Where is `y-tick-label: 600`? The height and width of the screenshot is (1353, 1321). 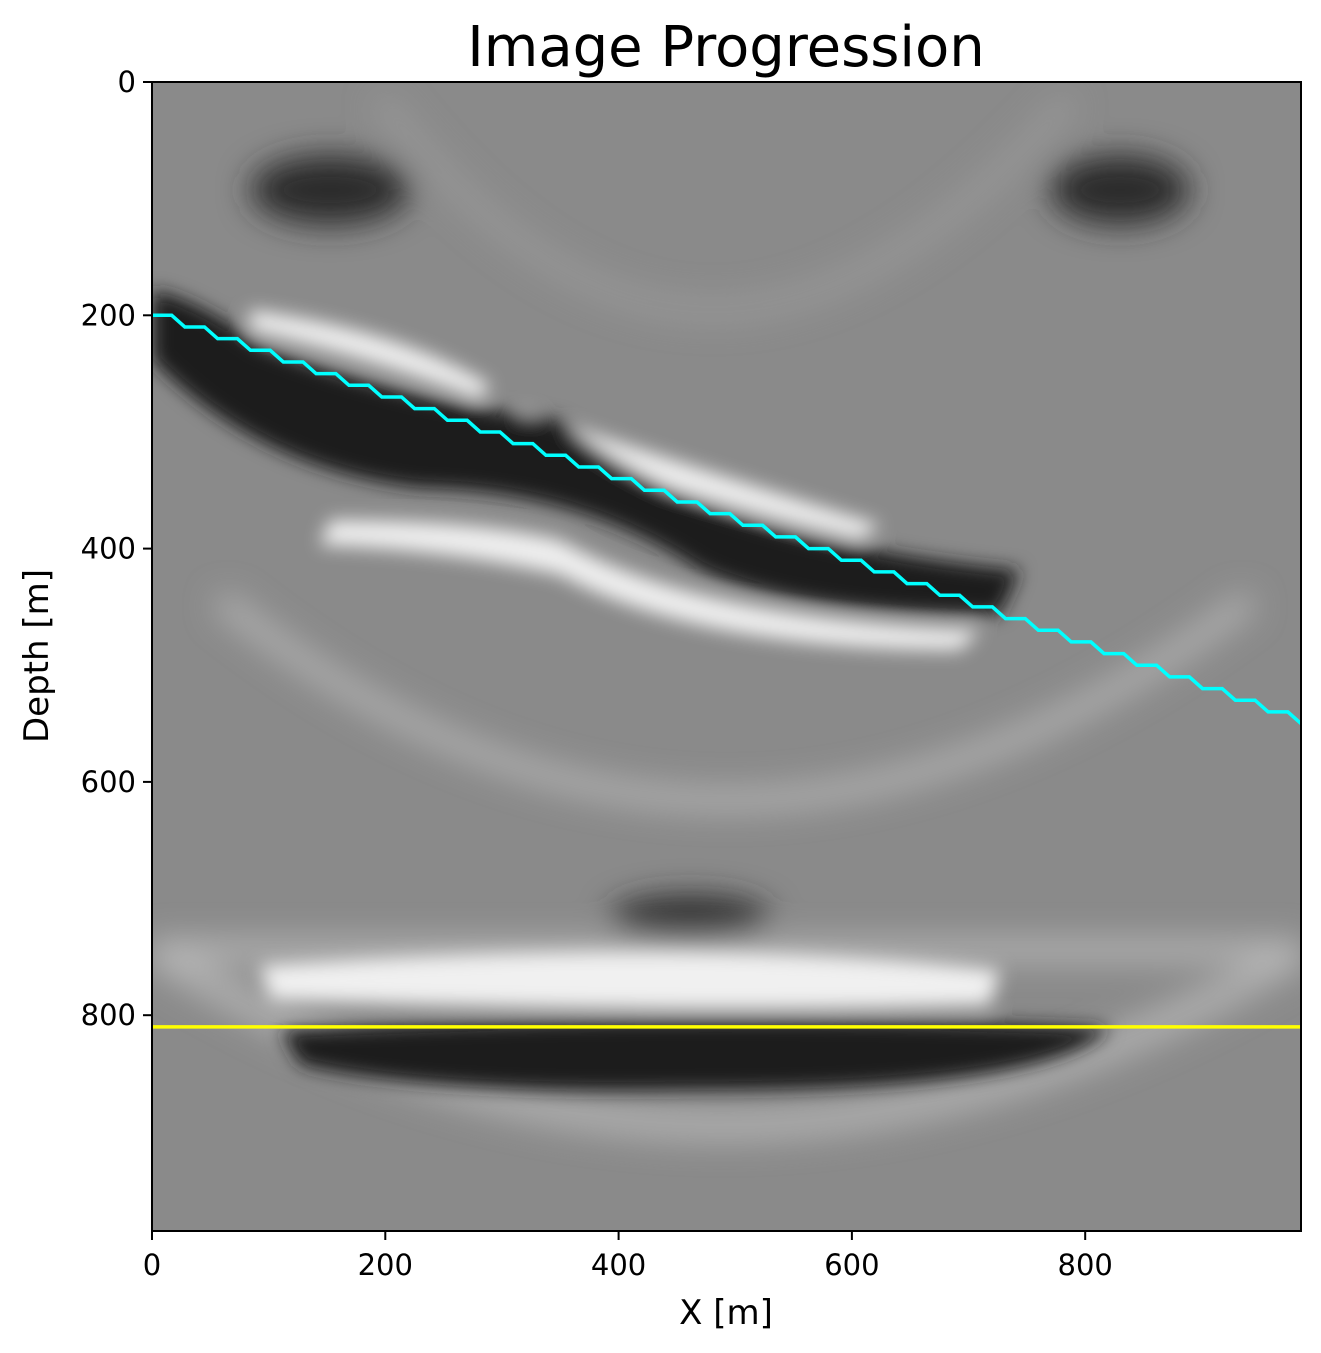 y-tick-label: 600 is located at coordinates (108, 782).